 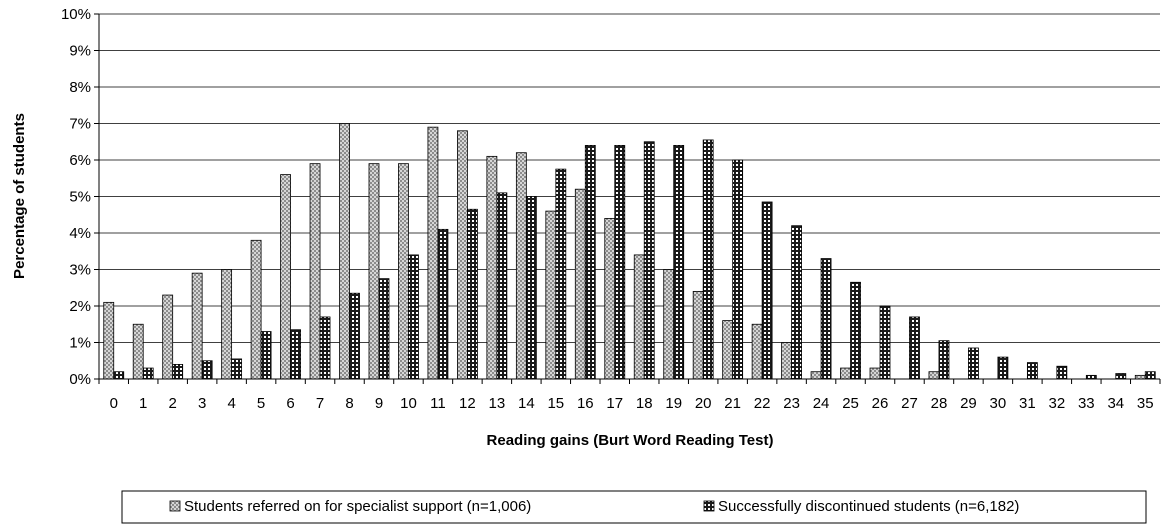 I want to click on x-tick-label: 28, so click(x=939, y=403).